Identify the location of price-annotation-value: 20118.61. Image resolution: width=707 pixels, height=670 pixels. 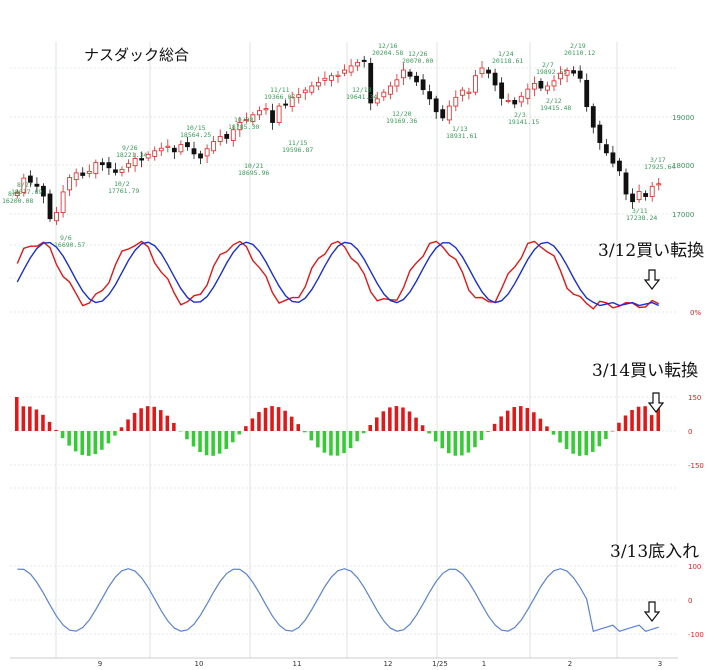
(507, 61).